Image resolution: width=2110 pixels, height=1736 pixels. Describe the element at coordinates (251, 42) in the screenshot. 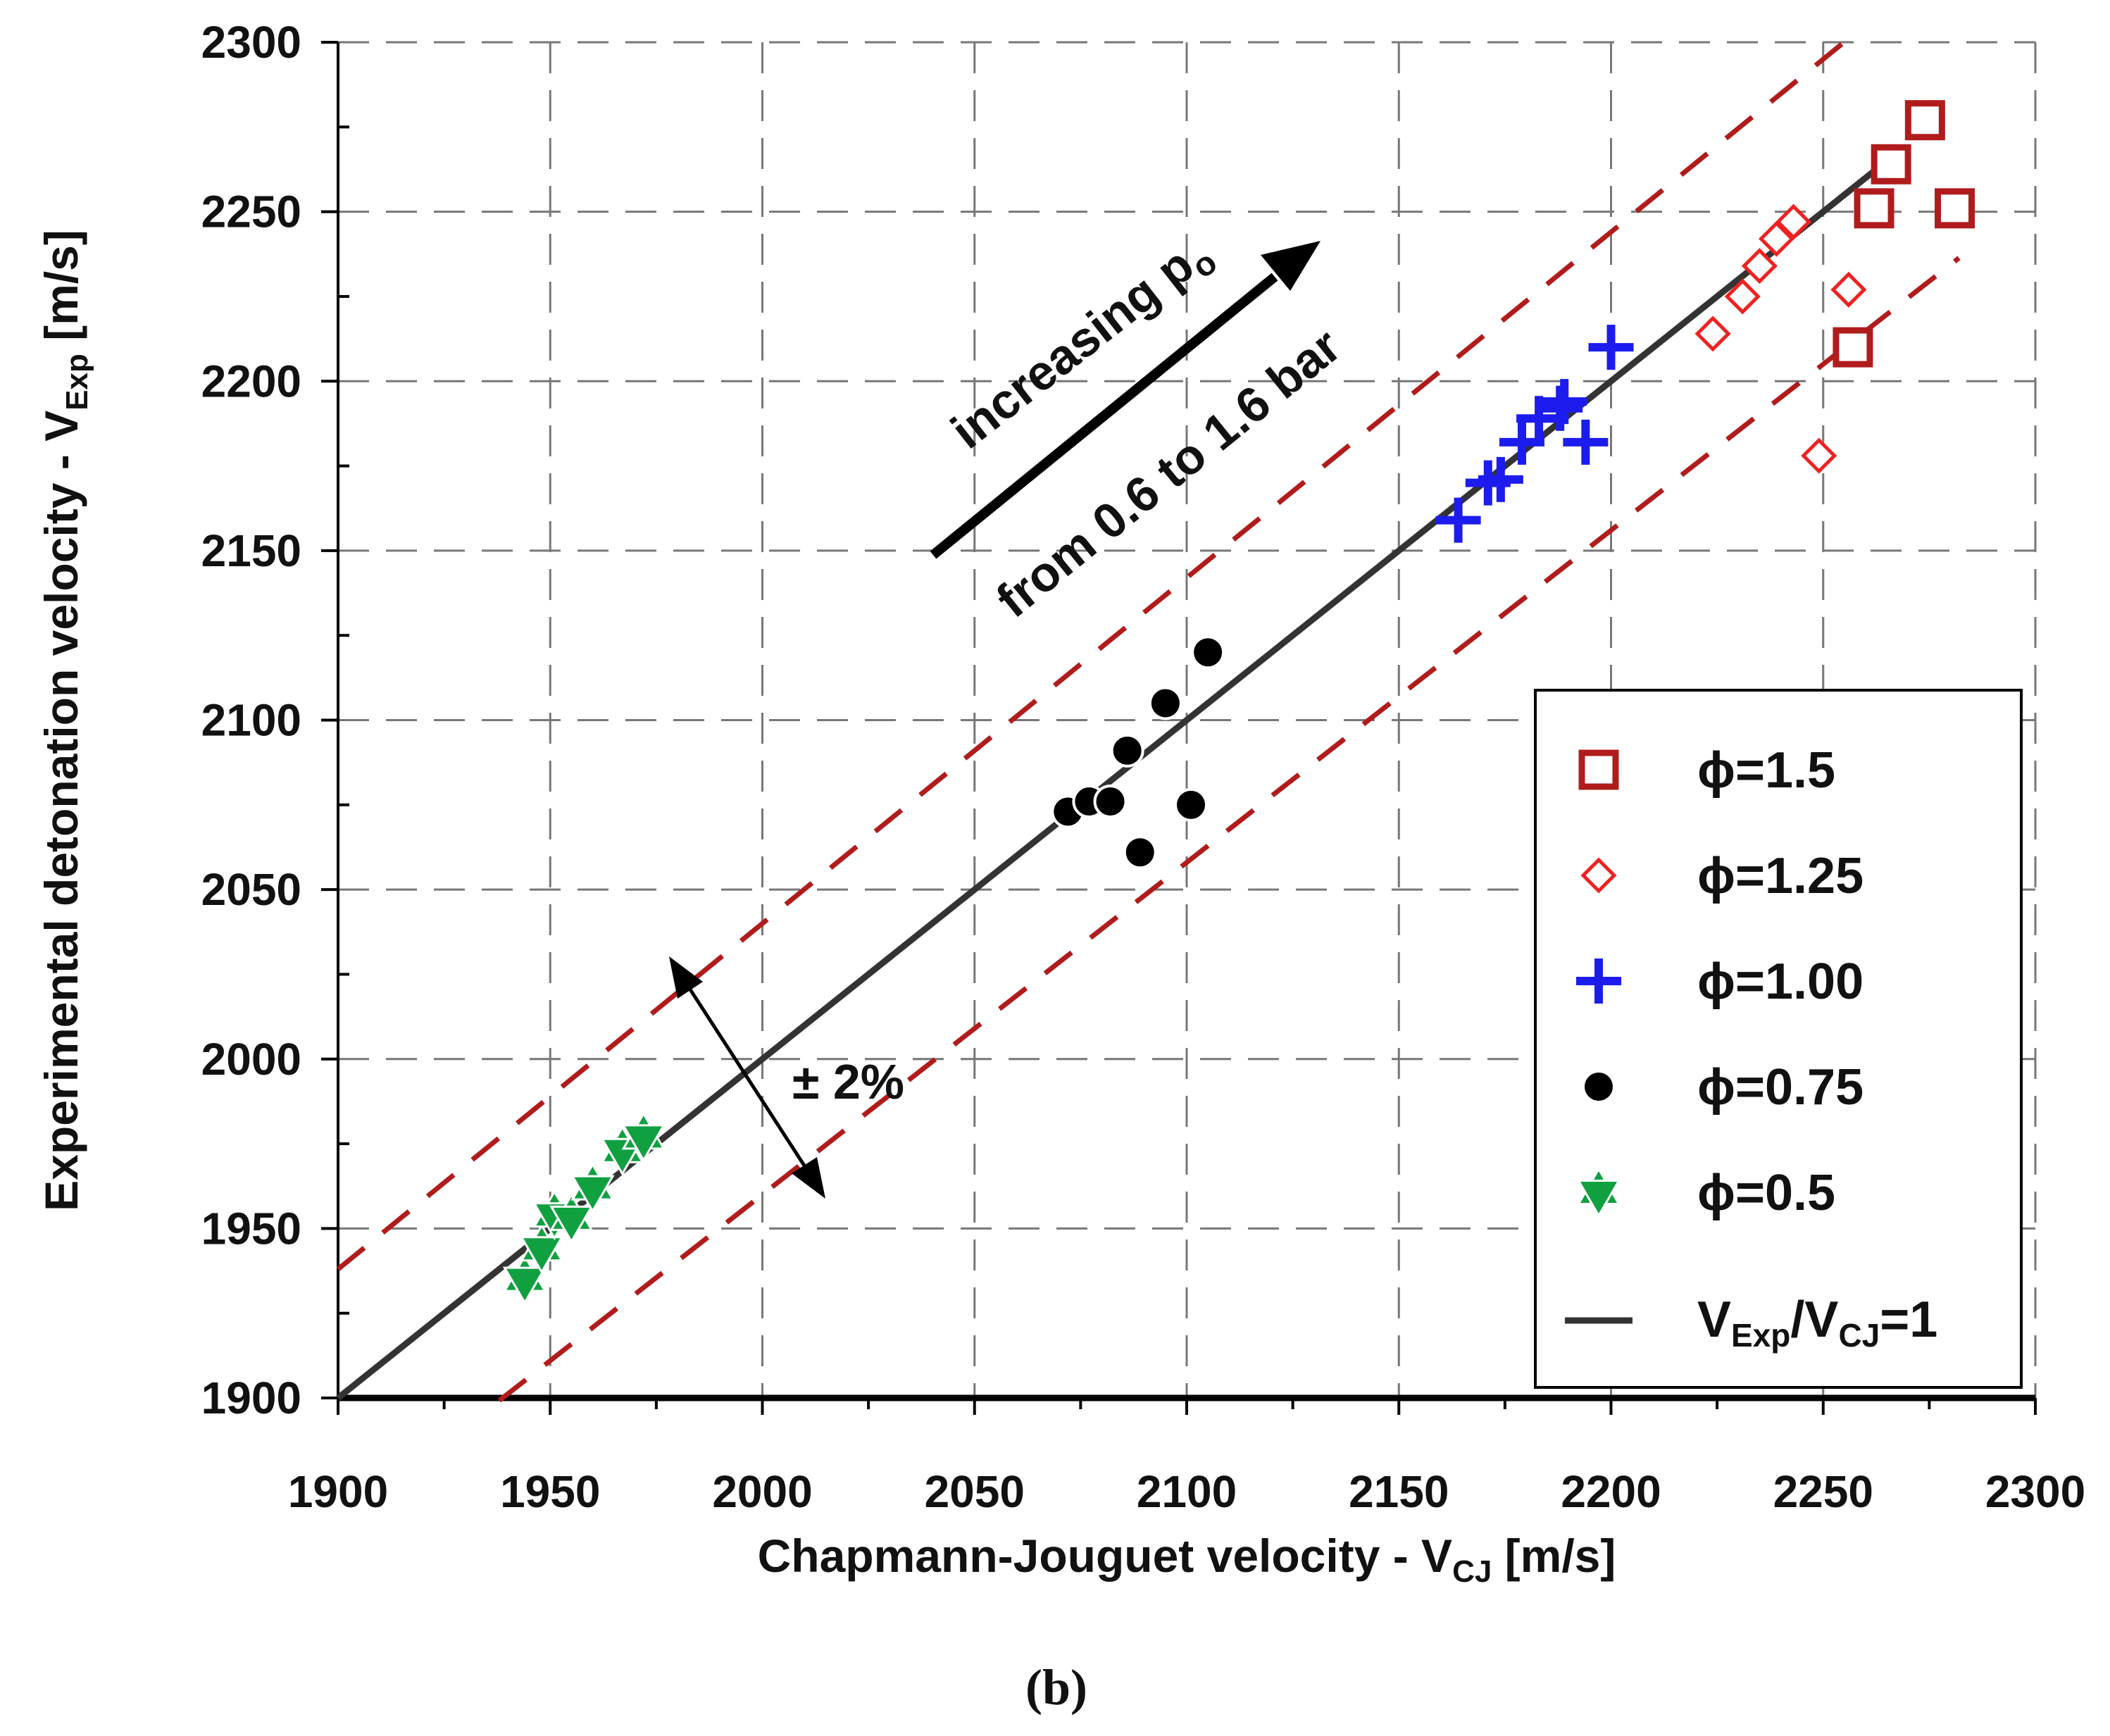

I see `y-tick-label: 2300` at that location.